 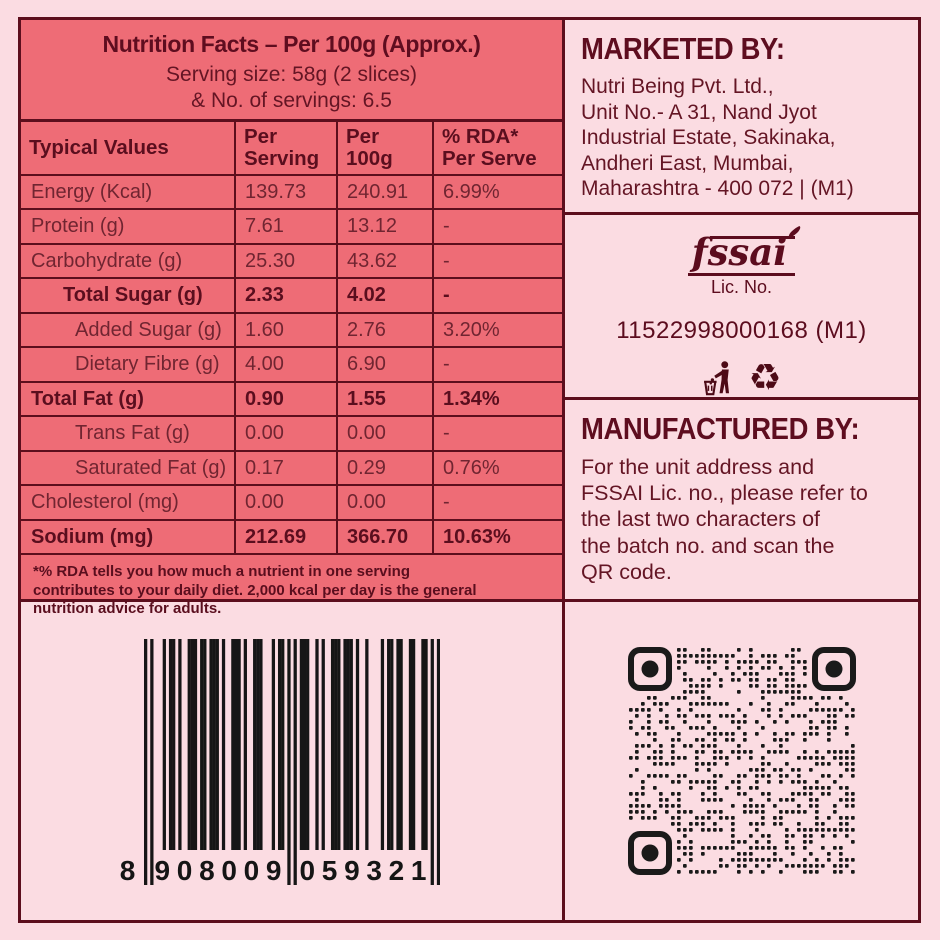 What do you see at coordinates (291, 762) in the screenshot?
I see `barcode-bars` at bounding box center [291, 762].